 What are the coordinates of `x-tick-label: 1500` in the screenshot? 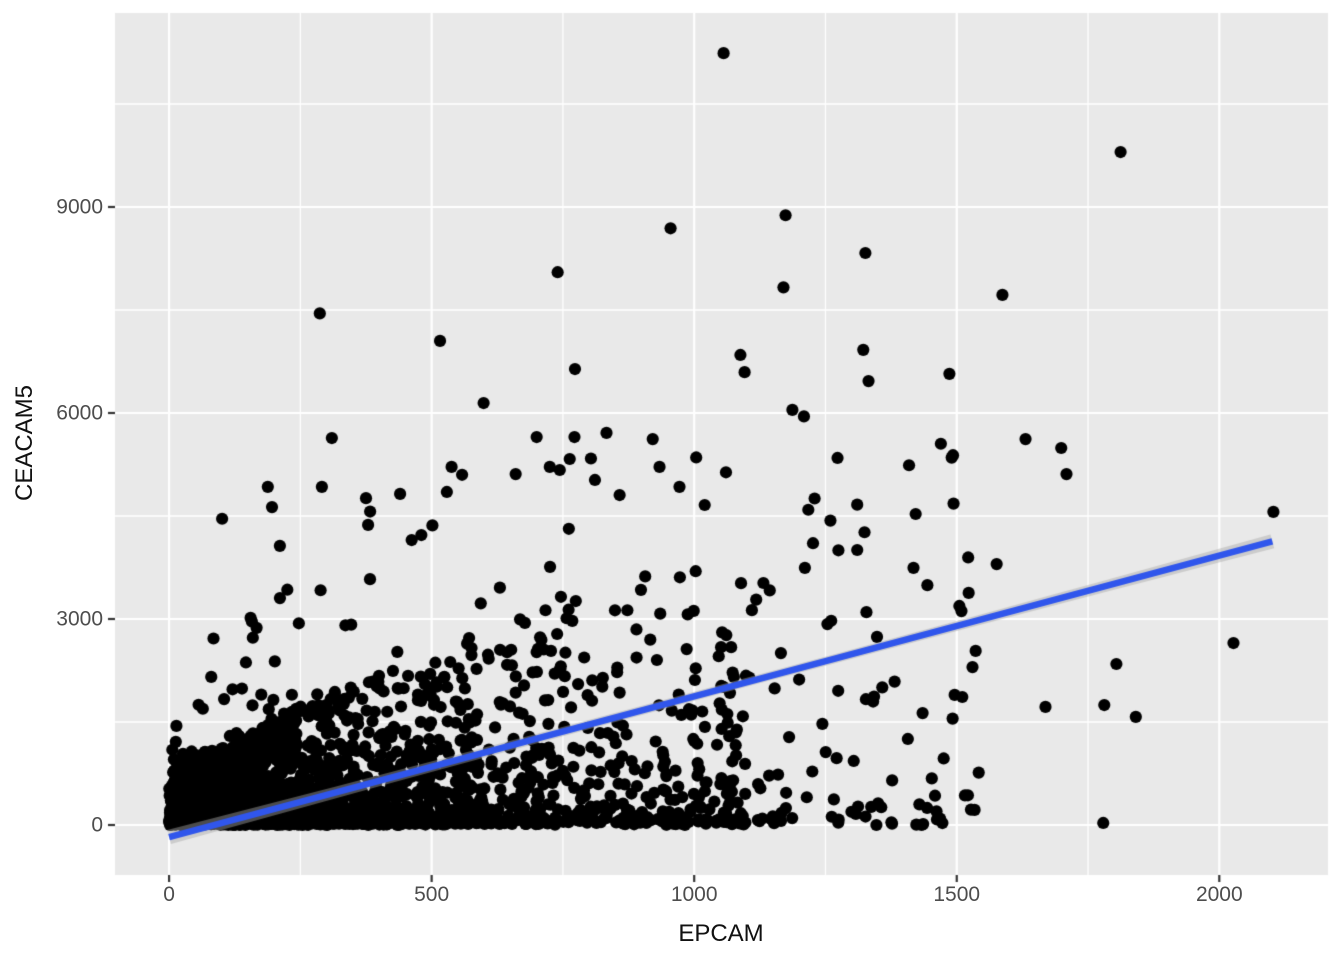 It's located at (957, 894).